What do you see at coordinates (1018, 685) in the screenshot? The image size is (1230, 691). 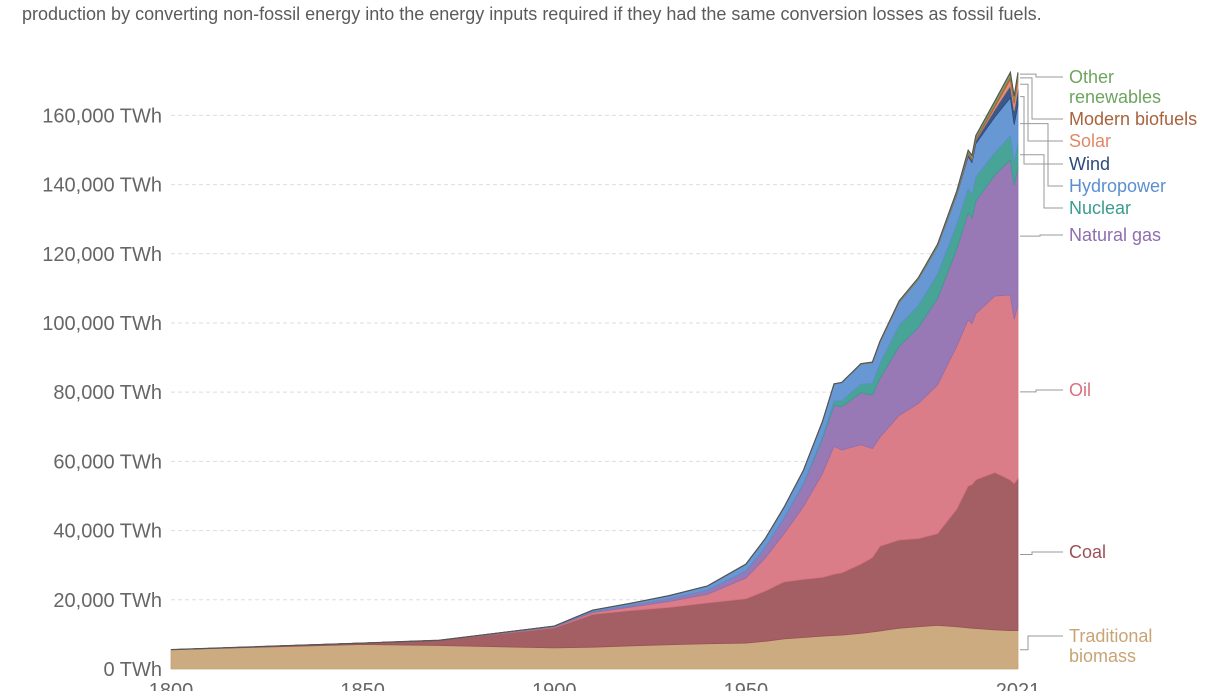 I see `x-tick-label: 2021` at bounding box center [1018, 685].